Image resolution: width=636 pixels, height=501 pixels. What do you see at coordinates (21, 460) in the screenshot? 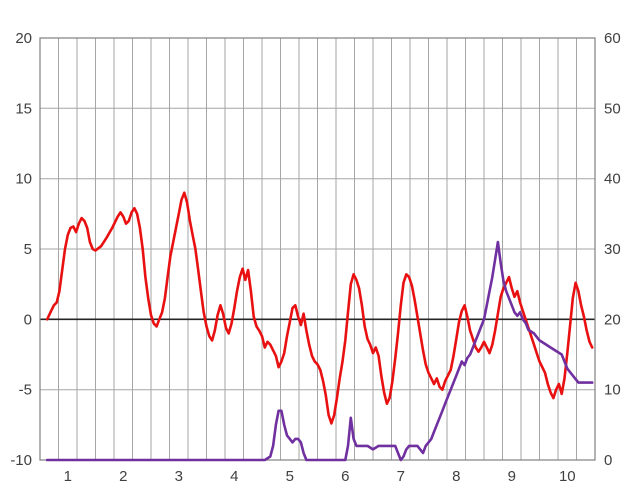
I see `left-axis-tick-label: -10` at bounding box center [21, 460].